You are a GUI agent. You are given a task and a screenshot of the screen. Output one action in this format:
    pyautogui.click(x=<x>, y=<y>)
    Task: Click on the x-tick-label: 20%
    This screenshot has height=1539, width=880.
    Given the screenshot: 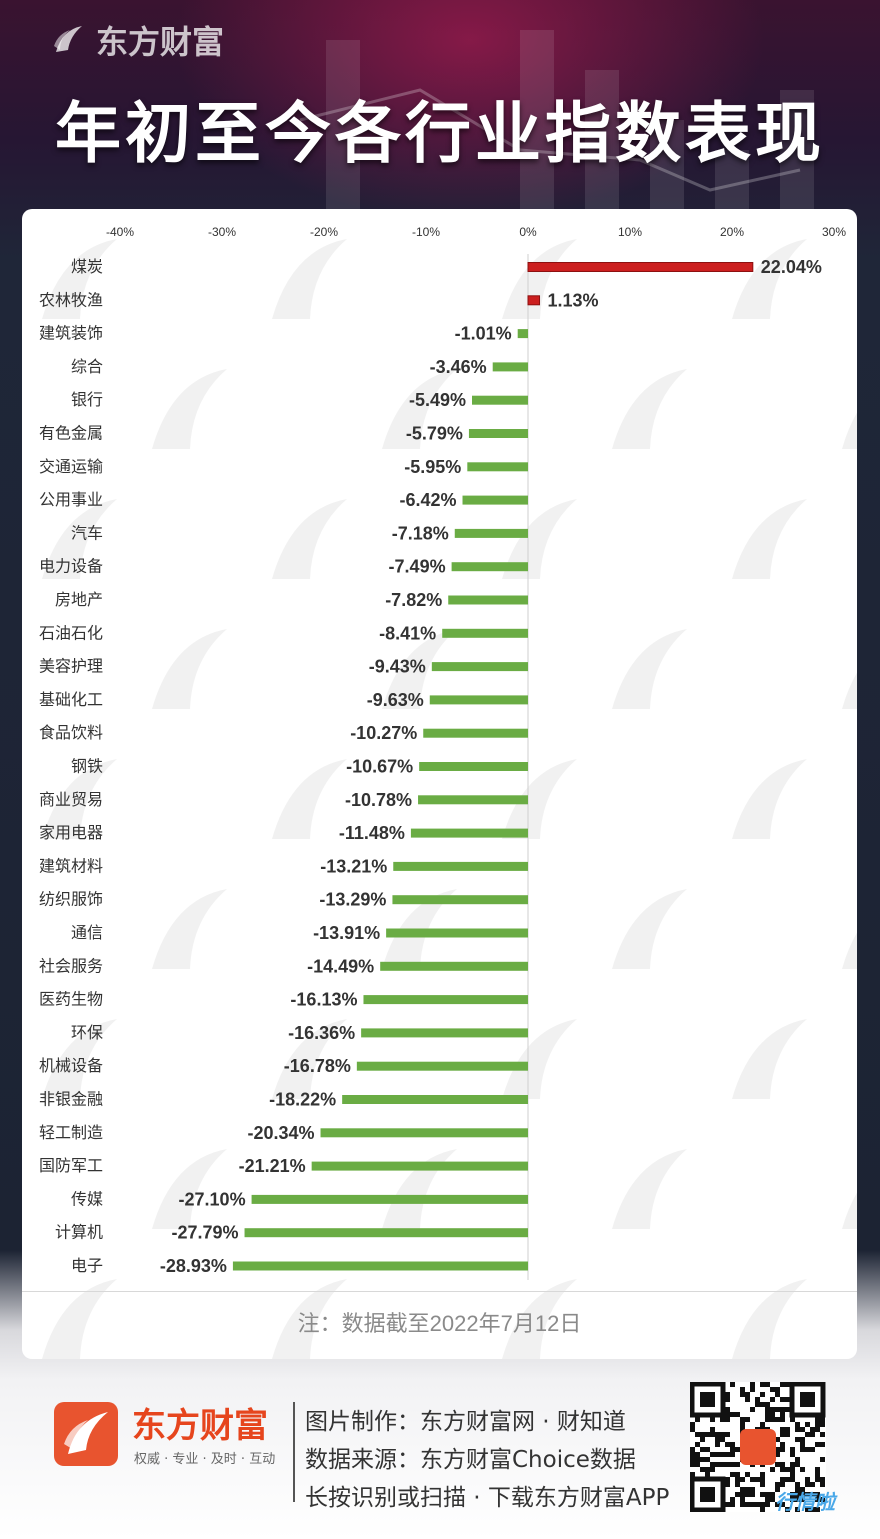 What is the action you would take?
    pyautogui.click(x=732, y=232)
    